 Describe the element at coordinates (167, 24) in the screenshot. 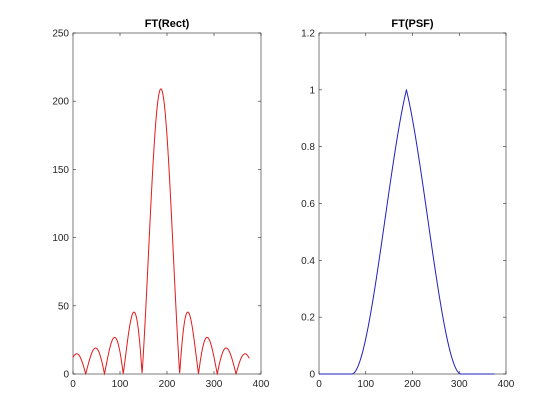

I see `chart-title: FT(Rect)` at that location.